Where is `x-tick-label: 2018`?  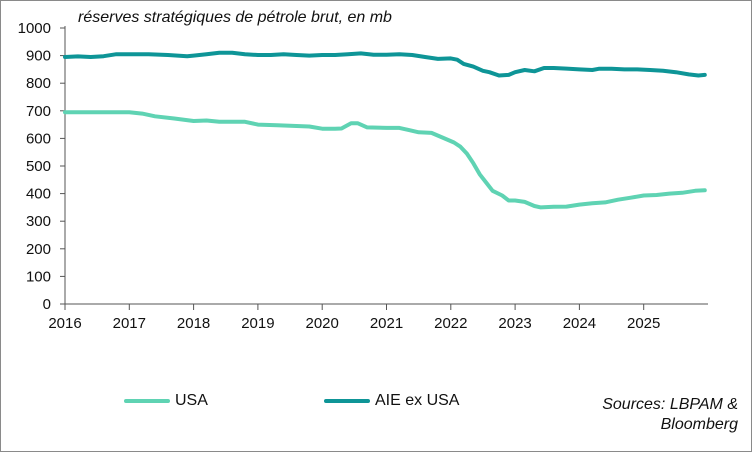
x-tick-label: 2018 is located at coordinates (193, 323).